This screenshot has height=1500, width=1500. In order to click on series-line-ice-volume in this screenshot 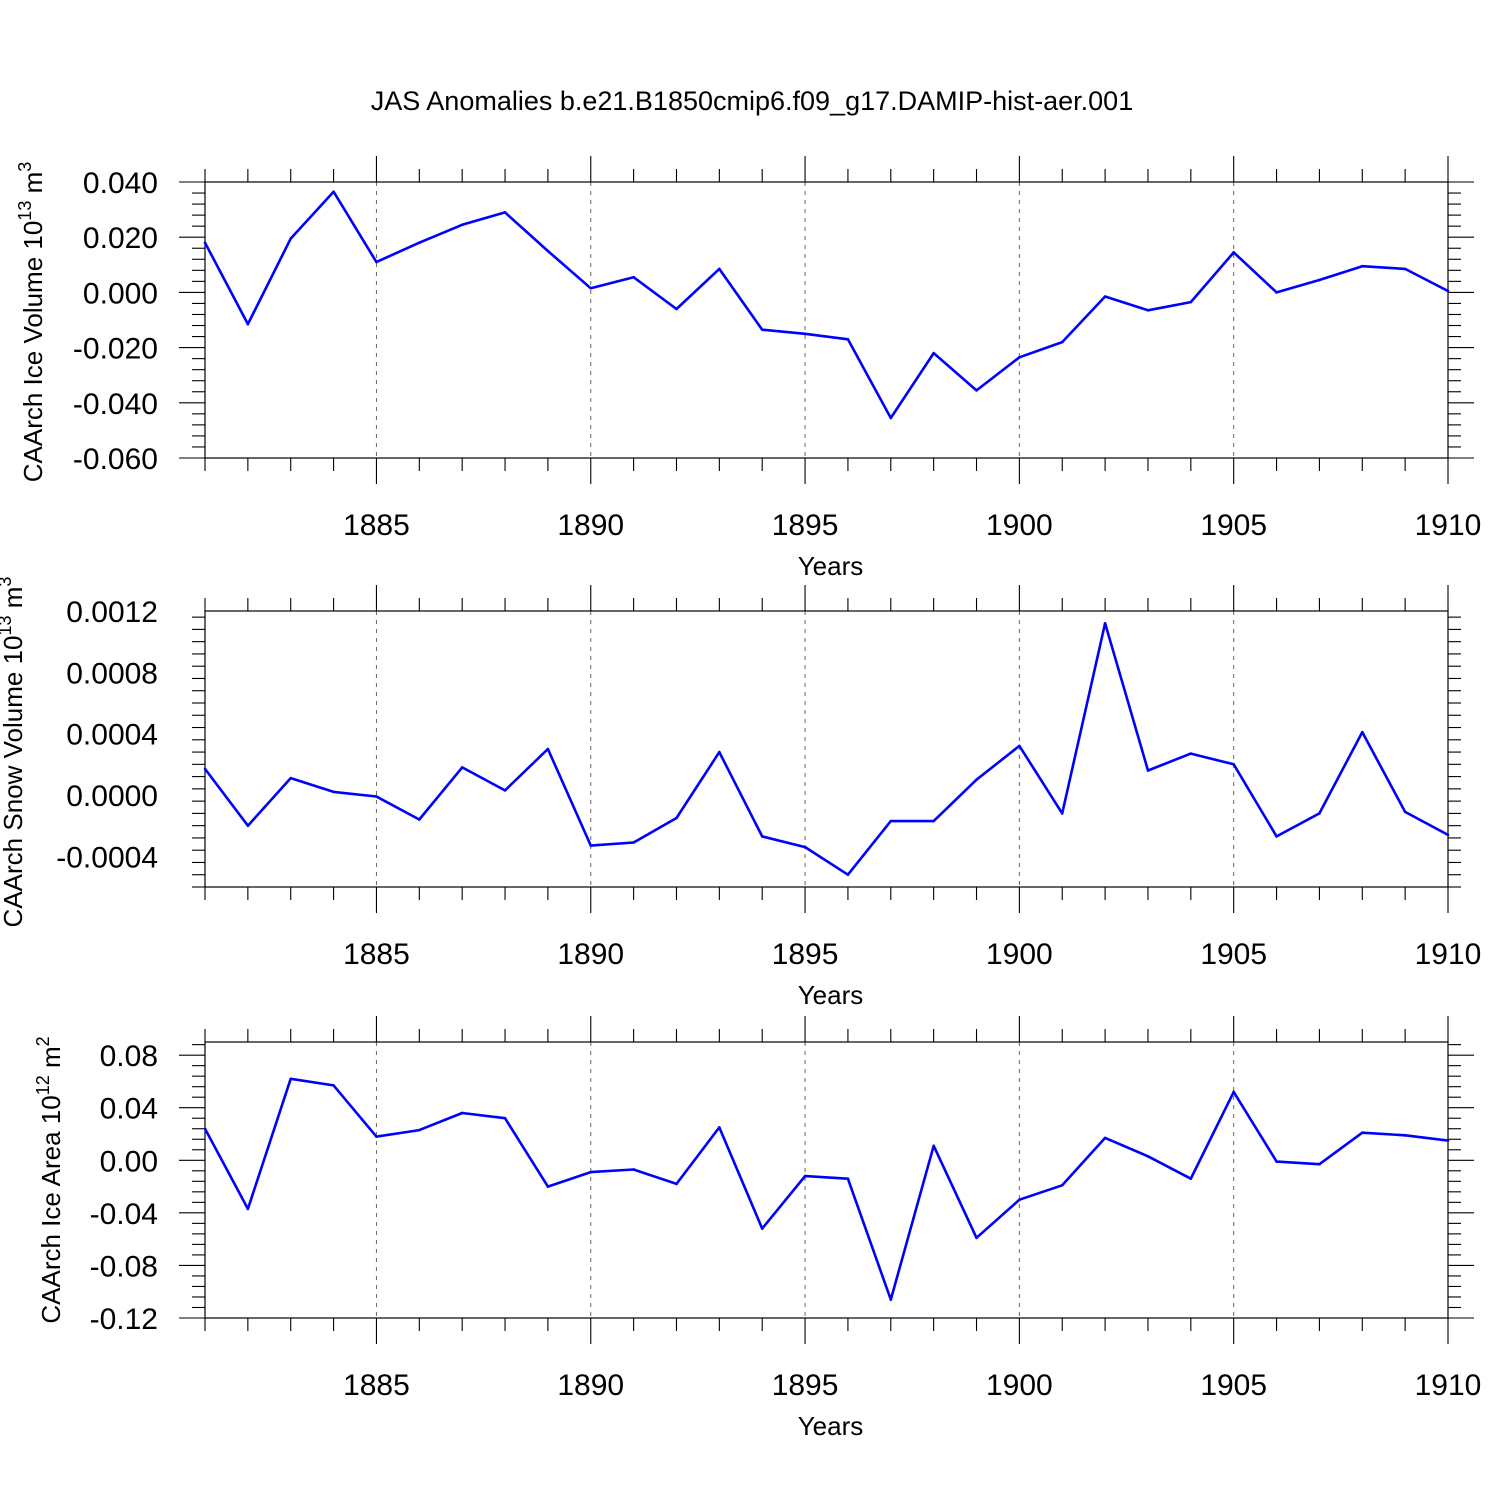, I will do `click(826, 305)`.